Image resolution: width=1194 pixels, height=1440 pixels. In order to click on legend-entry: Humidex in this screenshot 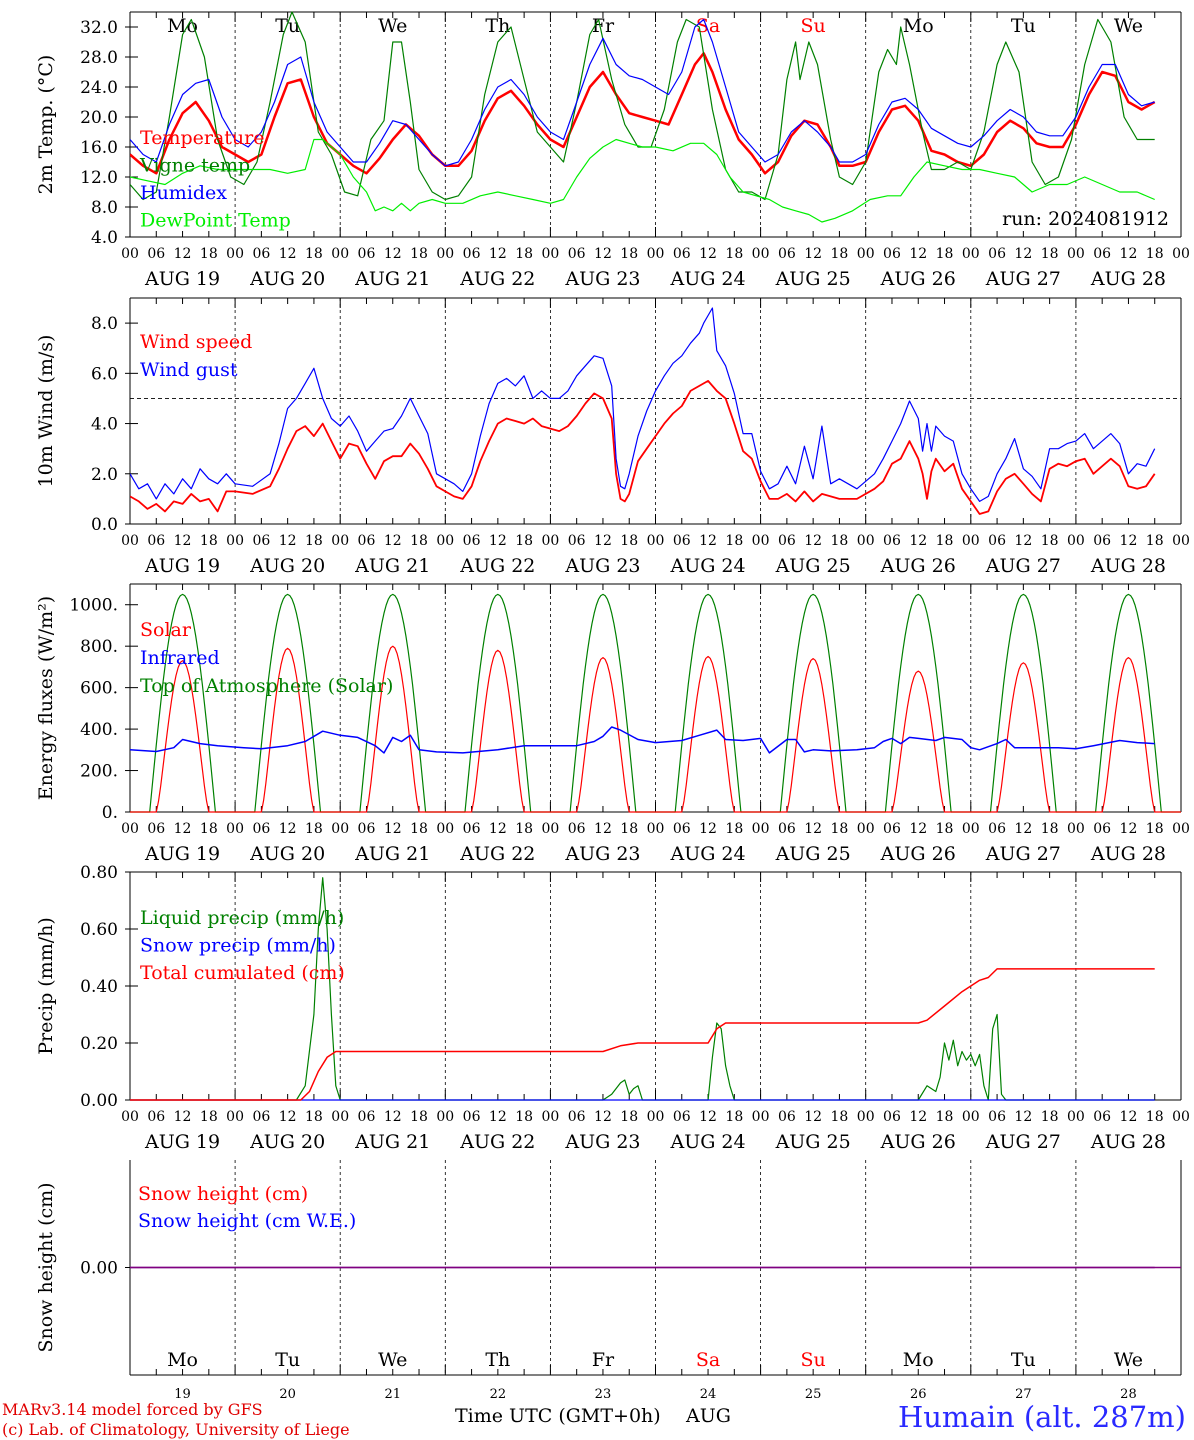, I will do `click(183, 193)`.